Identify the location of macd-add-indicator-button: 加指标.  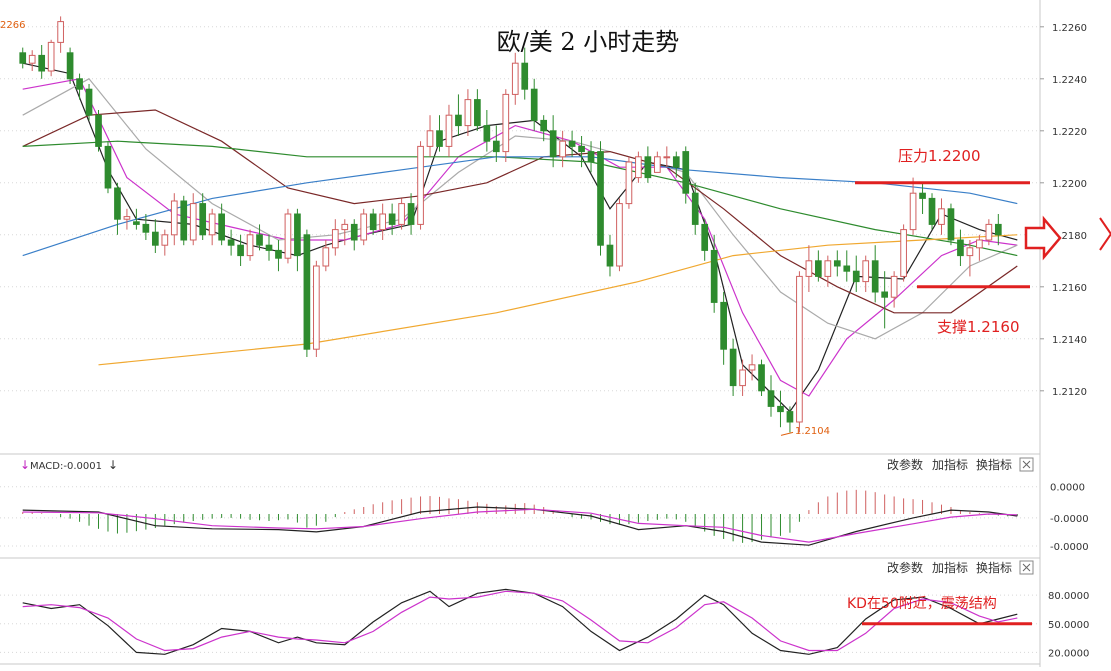
(950, 464).